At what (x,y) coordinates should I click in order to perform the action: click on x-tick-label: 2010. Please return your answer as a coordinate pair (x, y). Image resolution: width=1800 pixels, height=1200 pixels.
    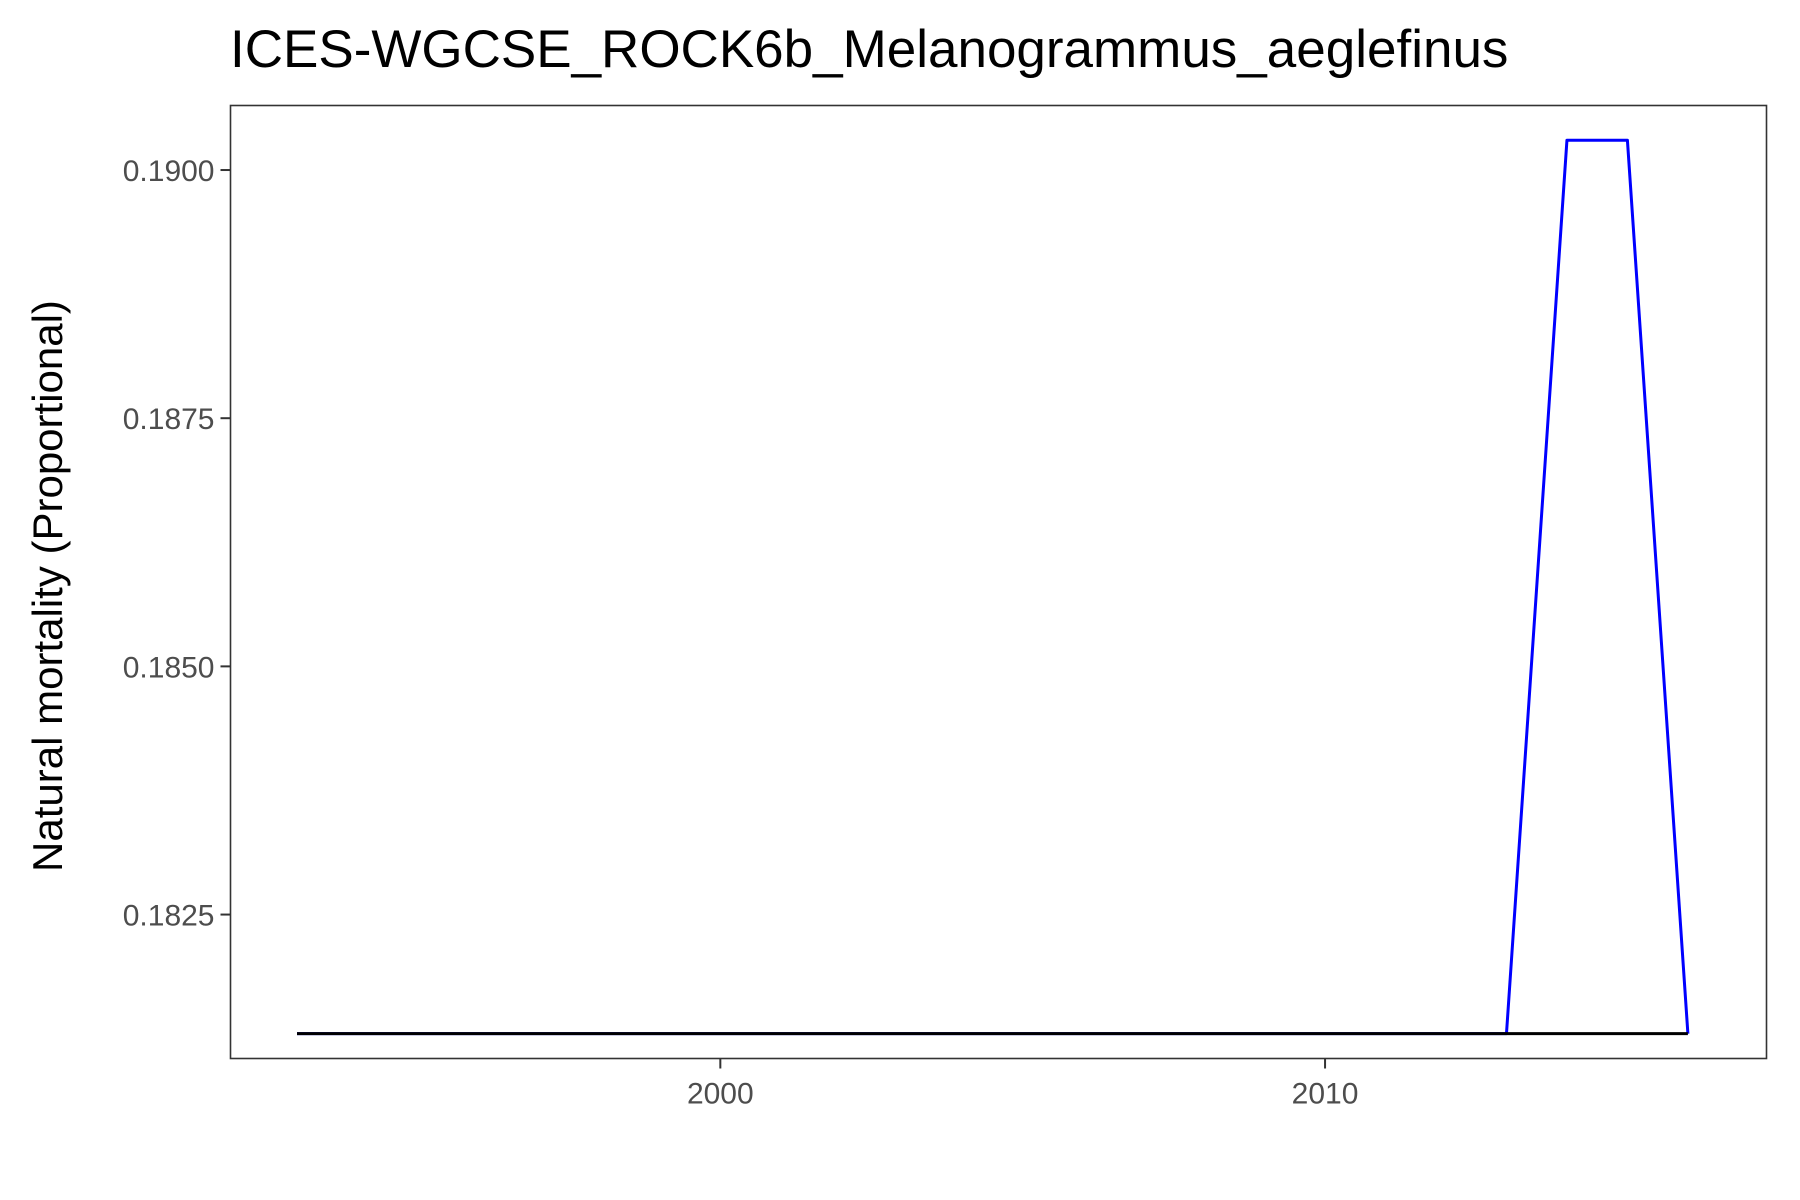
    Looking at the image, I should click on (1325, 1094).